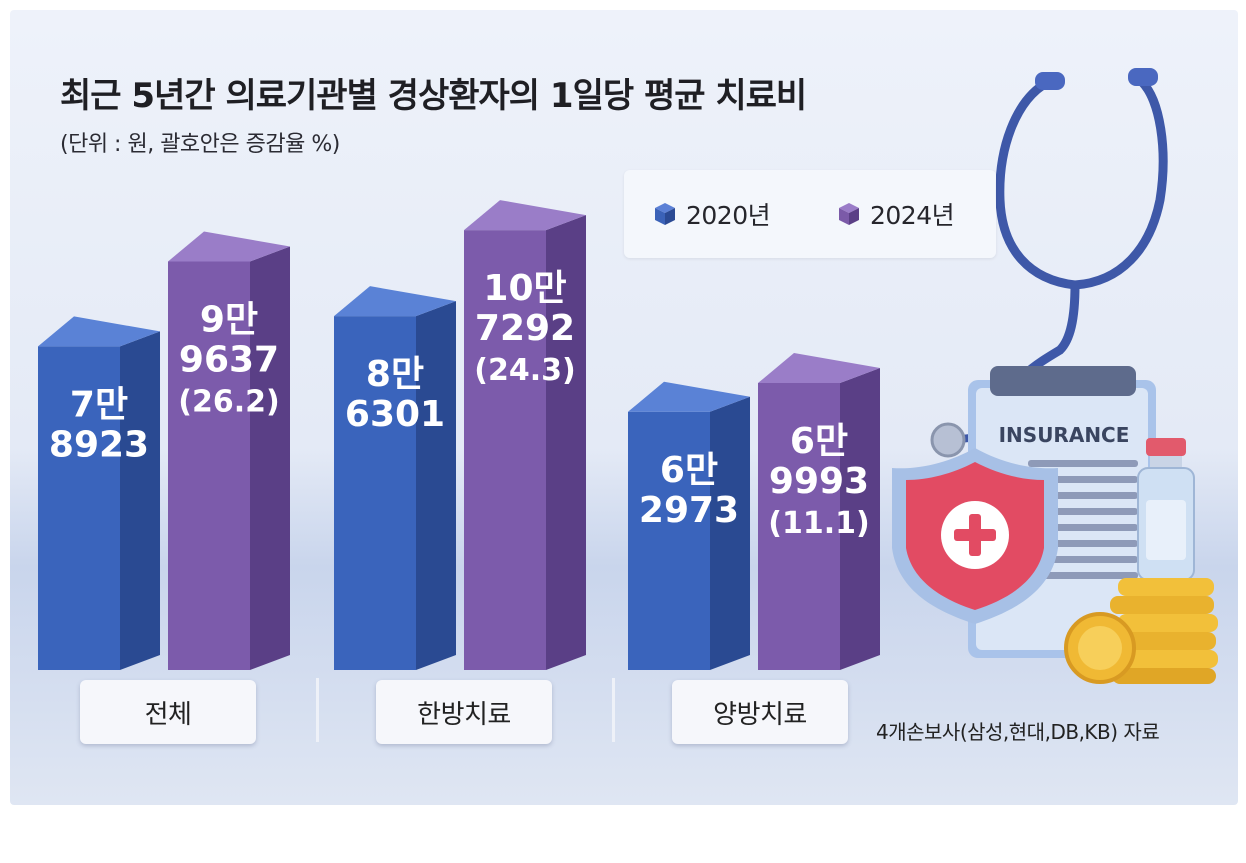 The image size is (1246, 863). Describe the element at coordinates (99, 444) in the screenshot. I see `bar-value-label: 8923` at that location.